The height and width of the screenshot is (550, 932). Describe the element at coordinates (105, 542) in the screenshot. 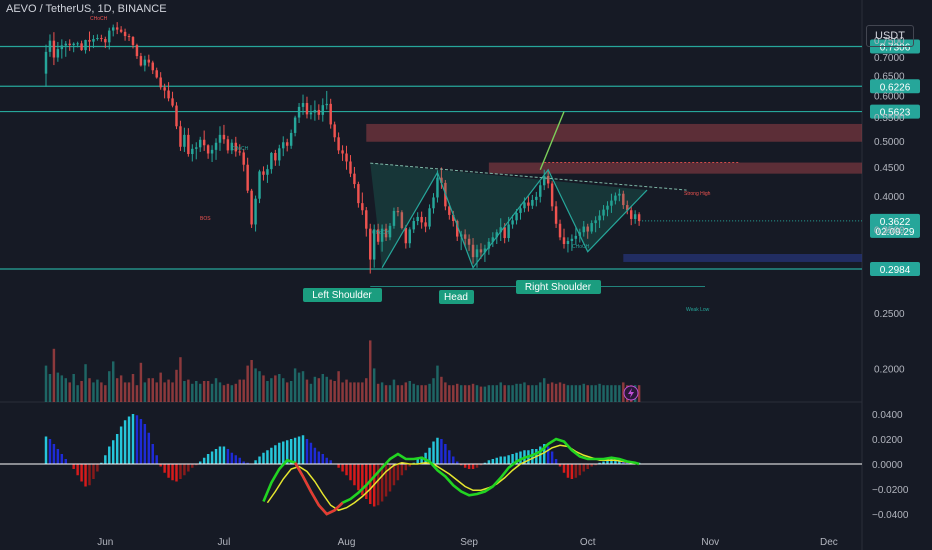

I see `x-tick-label: Jun` at that location.